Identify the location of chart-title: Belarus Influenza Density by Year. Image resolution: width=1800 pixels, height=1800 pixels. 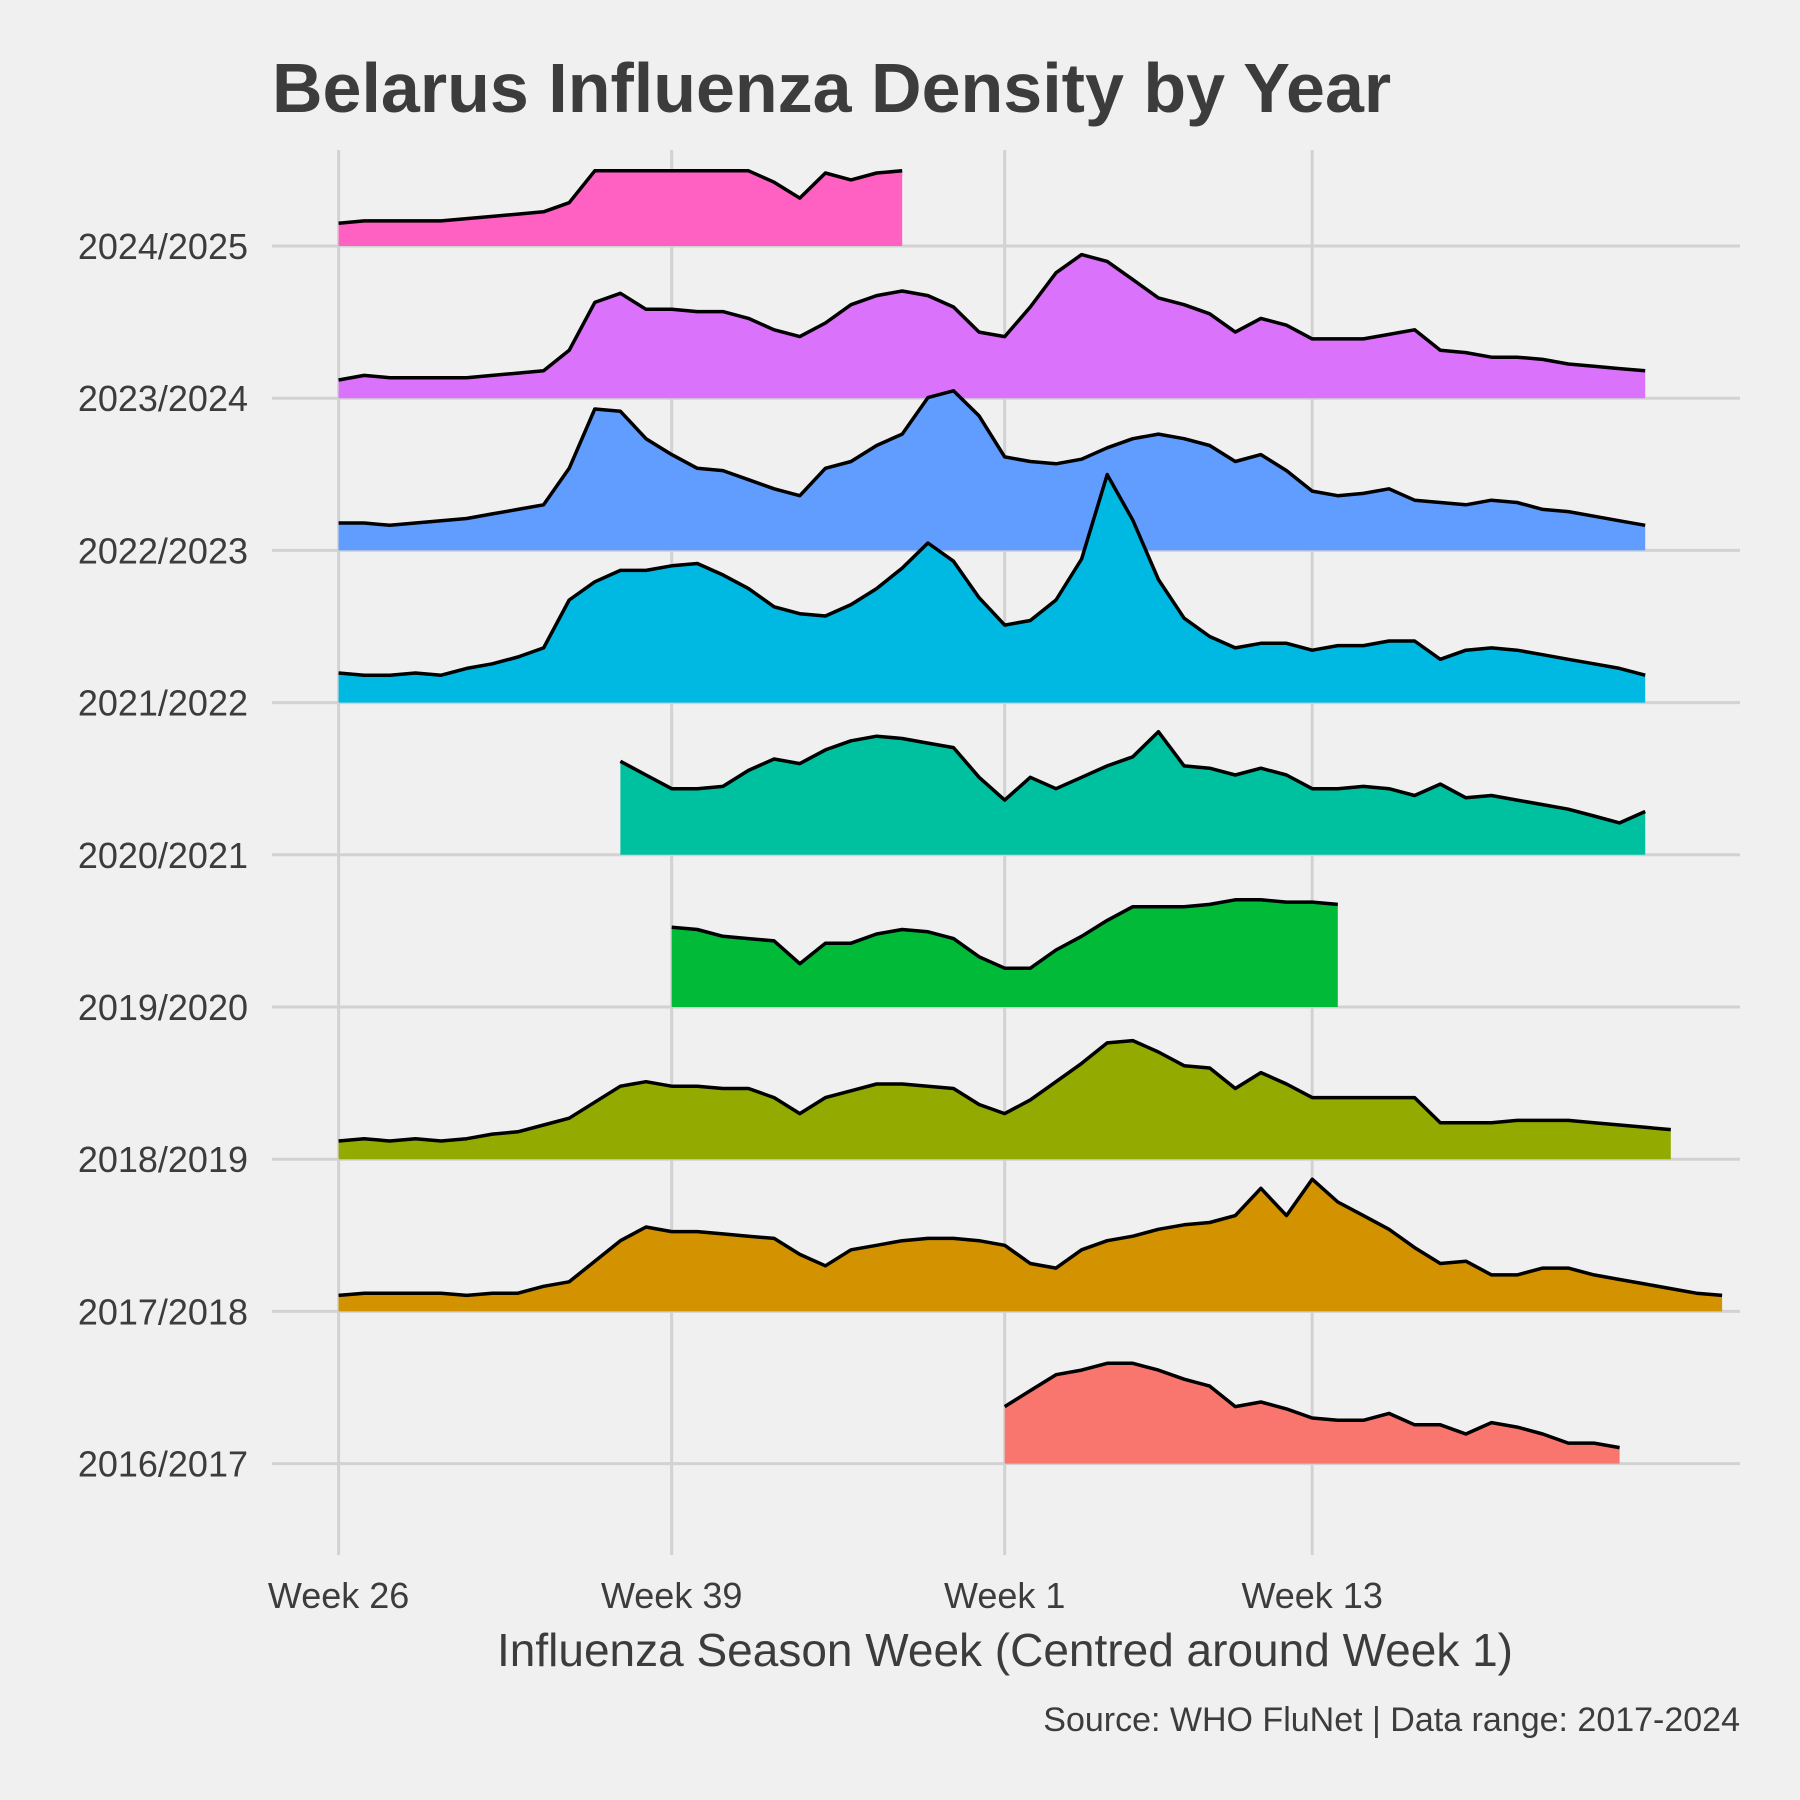
(831, 88).